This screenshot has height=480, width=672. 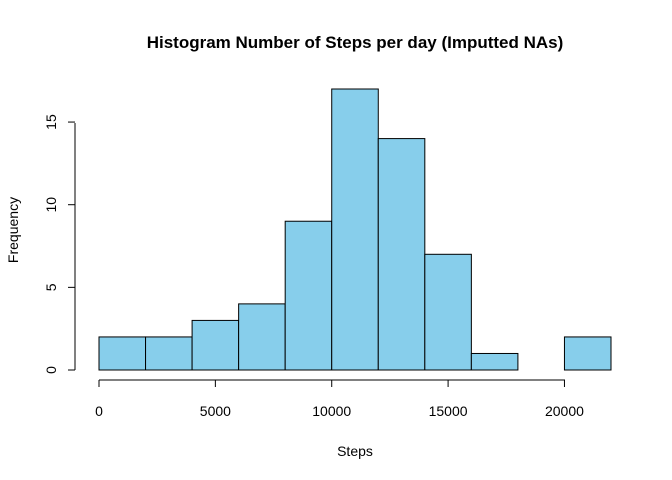 What do you see at coordinates (331, 411) in the screenshot?
I see `x-tick-label-2: 10000` at bounding box center [331, 411].